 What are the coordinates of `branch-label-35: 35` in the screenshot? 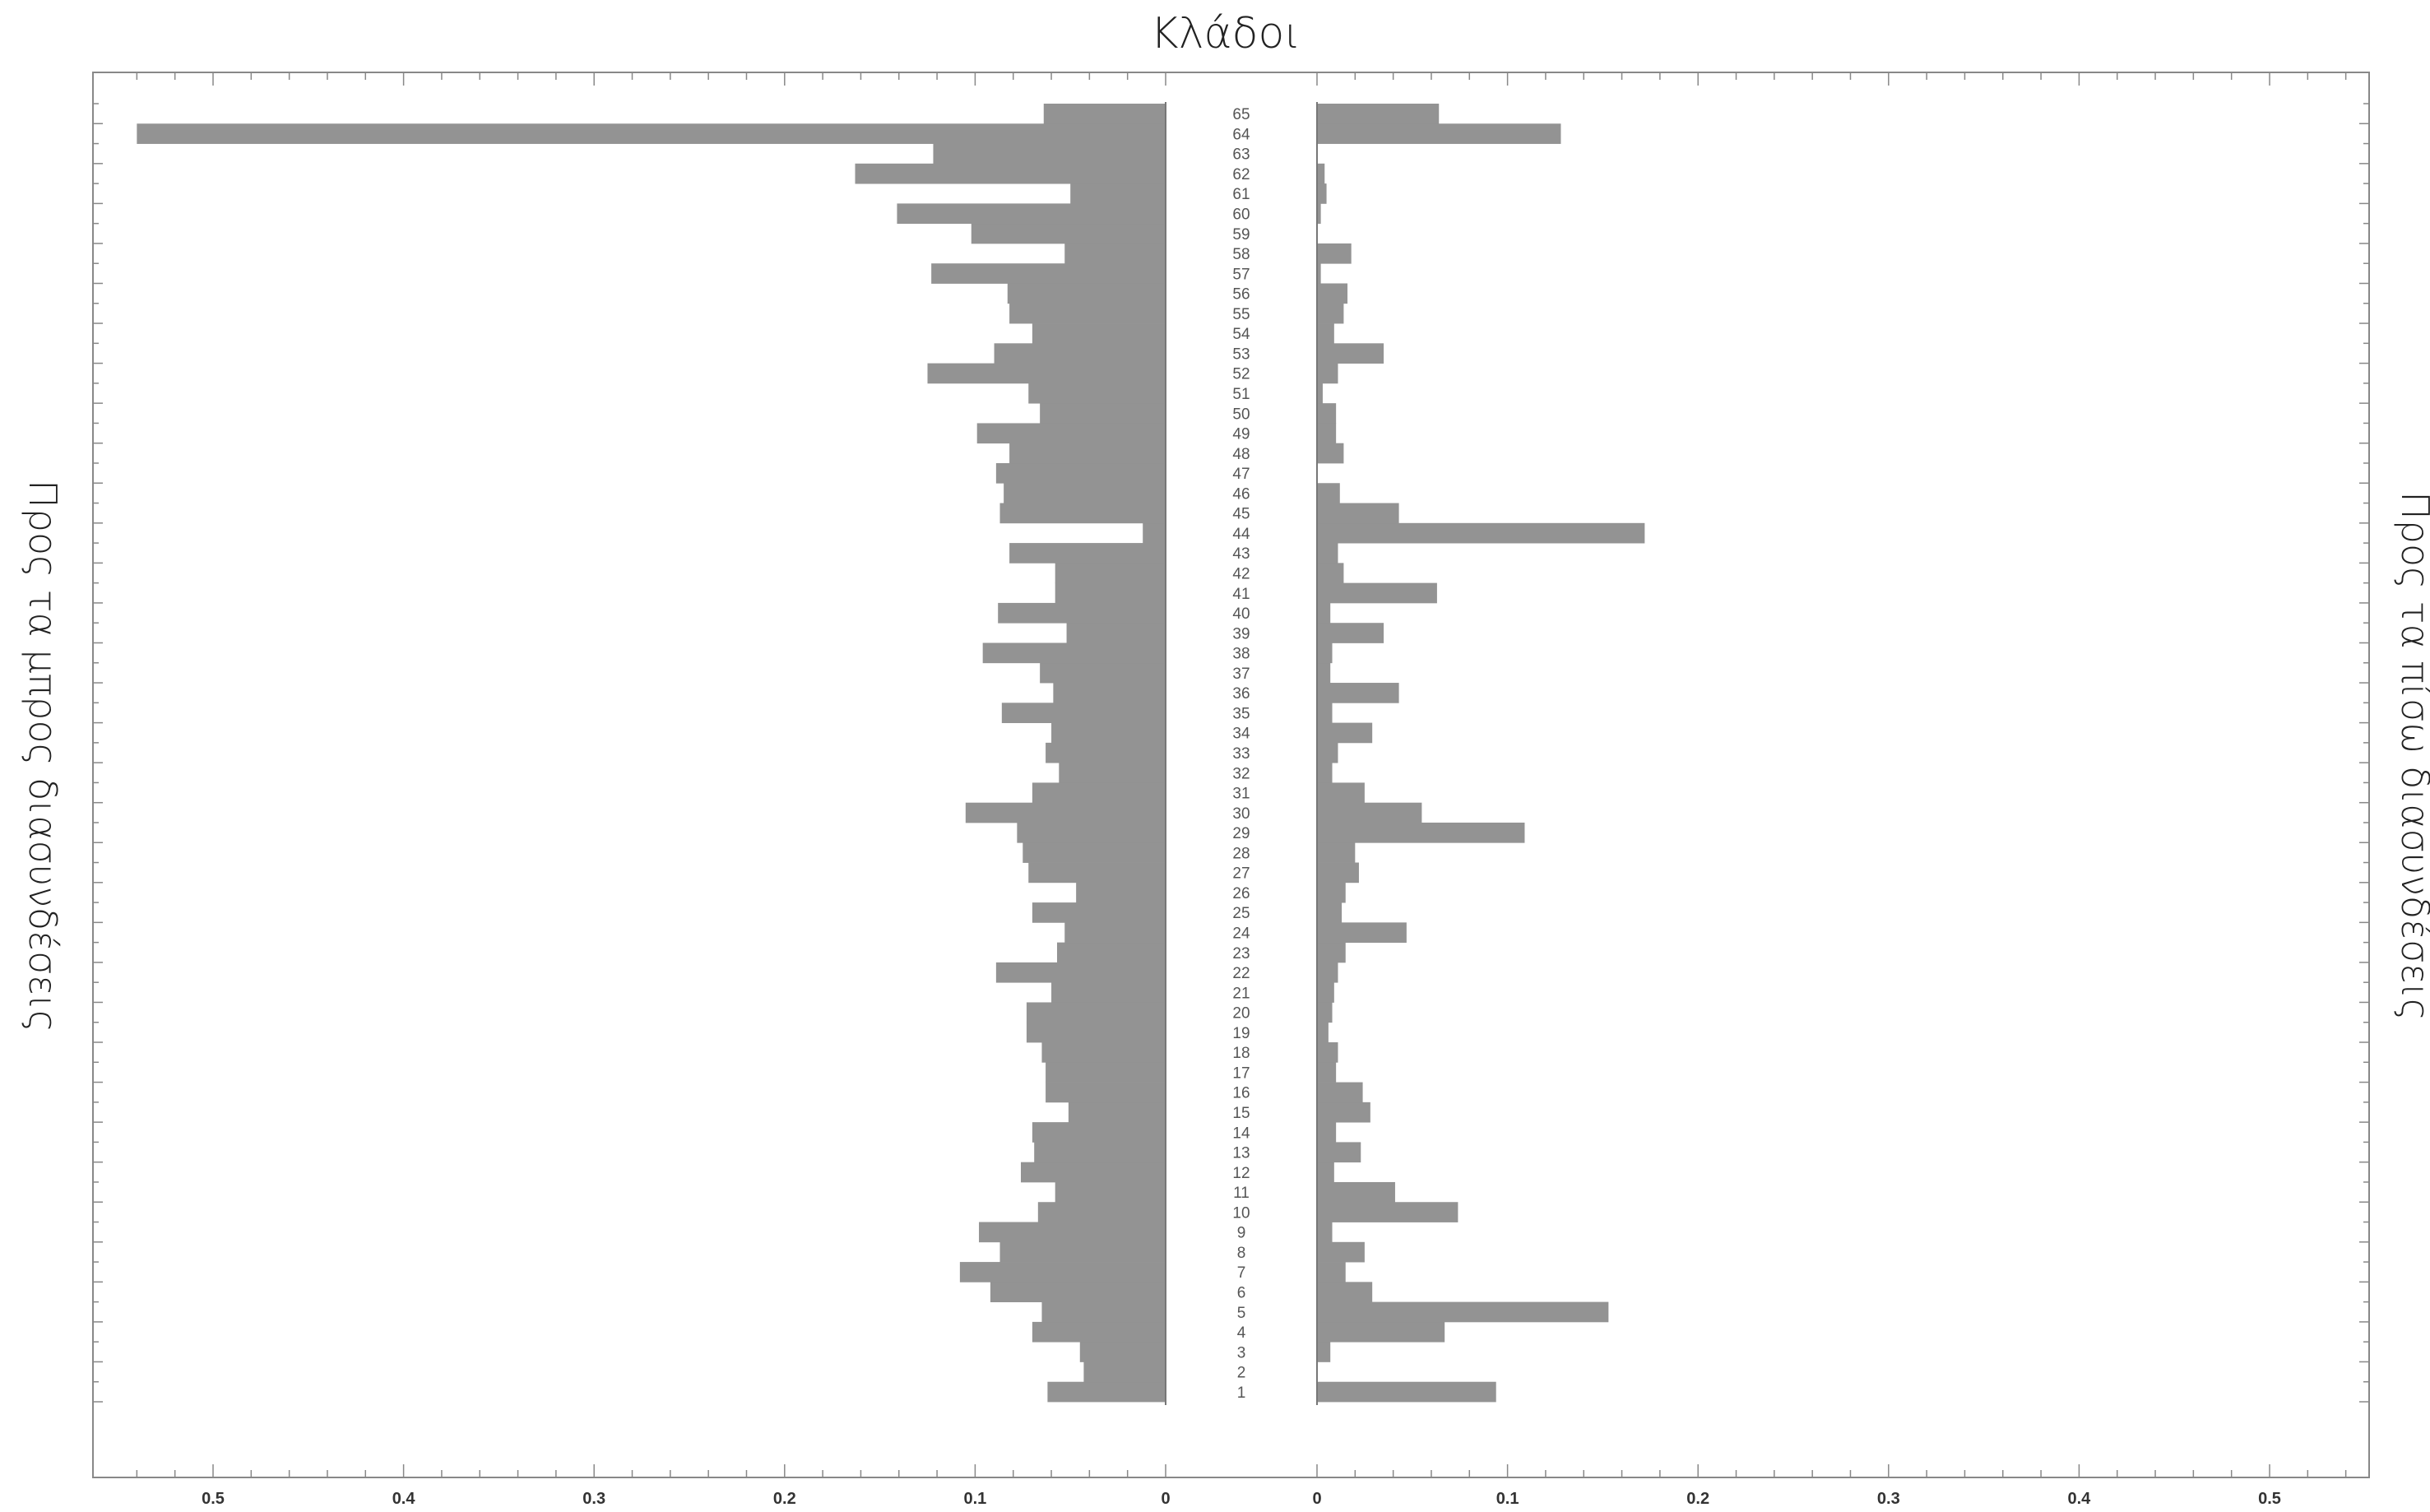 It's located at (1241, 713).